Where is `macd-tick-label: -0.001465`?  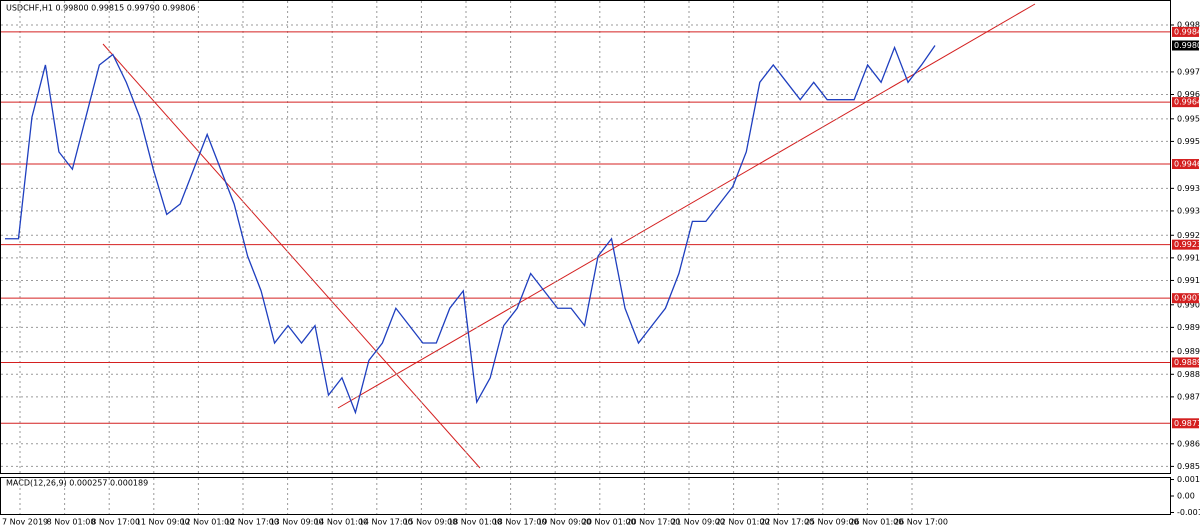
macd-tick-label: -0.001465 is located at coordinates (1188, 512).